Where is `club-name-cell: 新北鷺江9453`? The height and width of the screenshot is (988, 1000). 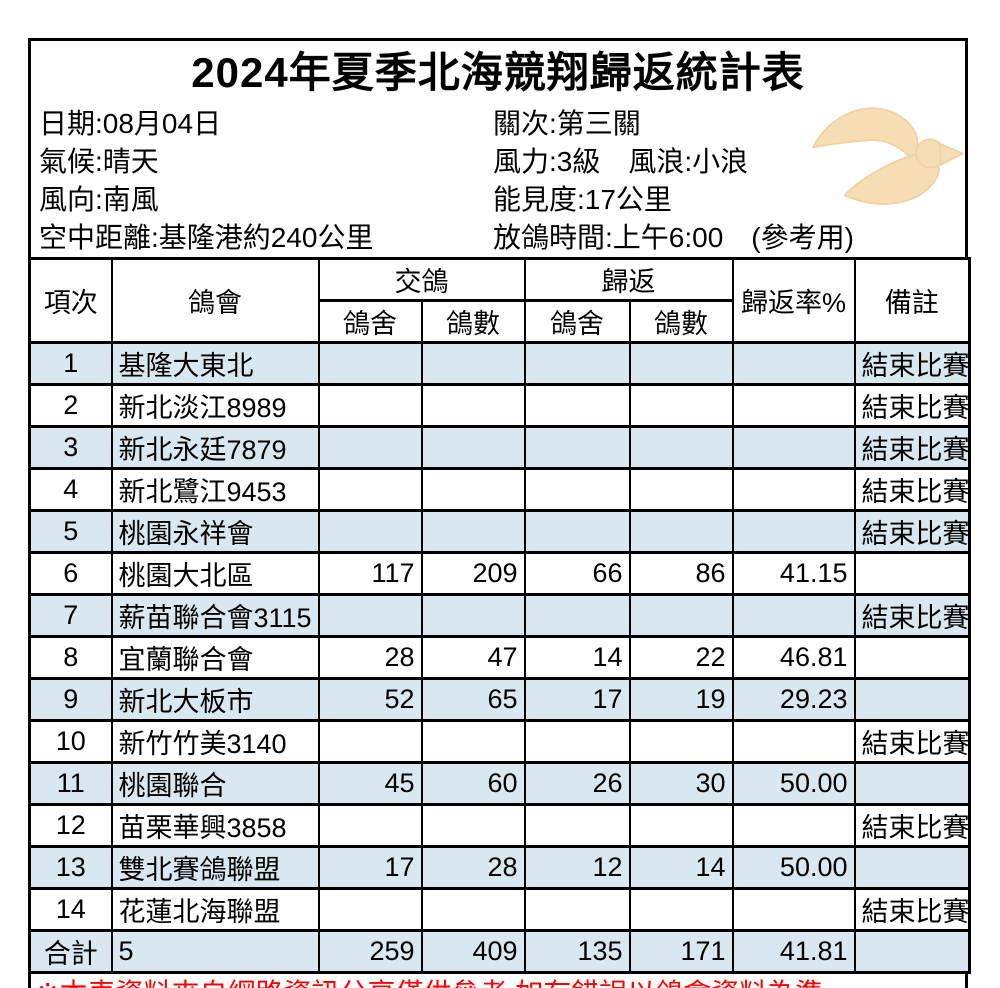
club-name-cell: 新北鷺江9453 is located at coordinates (215, 489).